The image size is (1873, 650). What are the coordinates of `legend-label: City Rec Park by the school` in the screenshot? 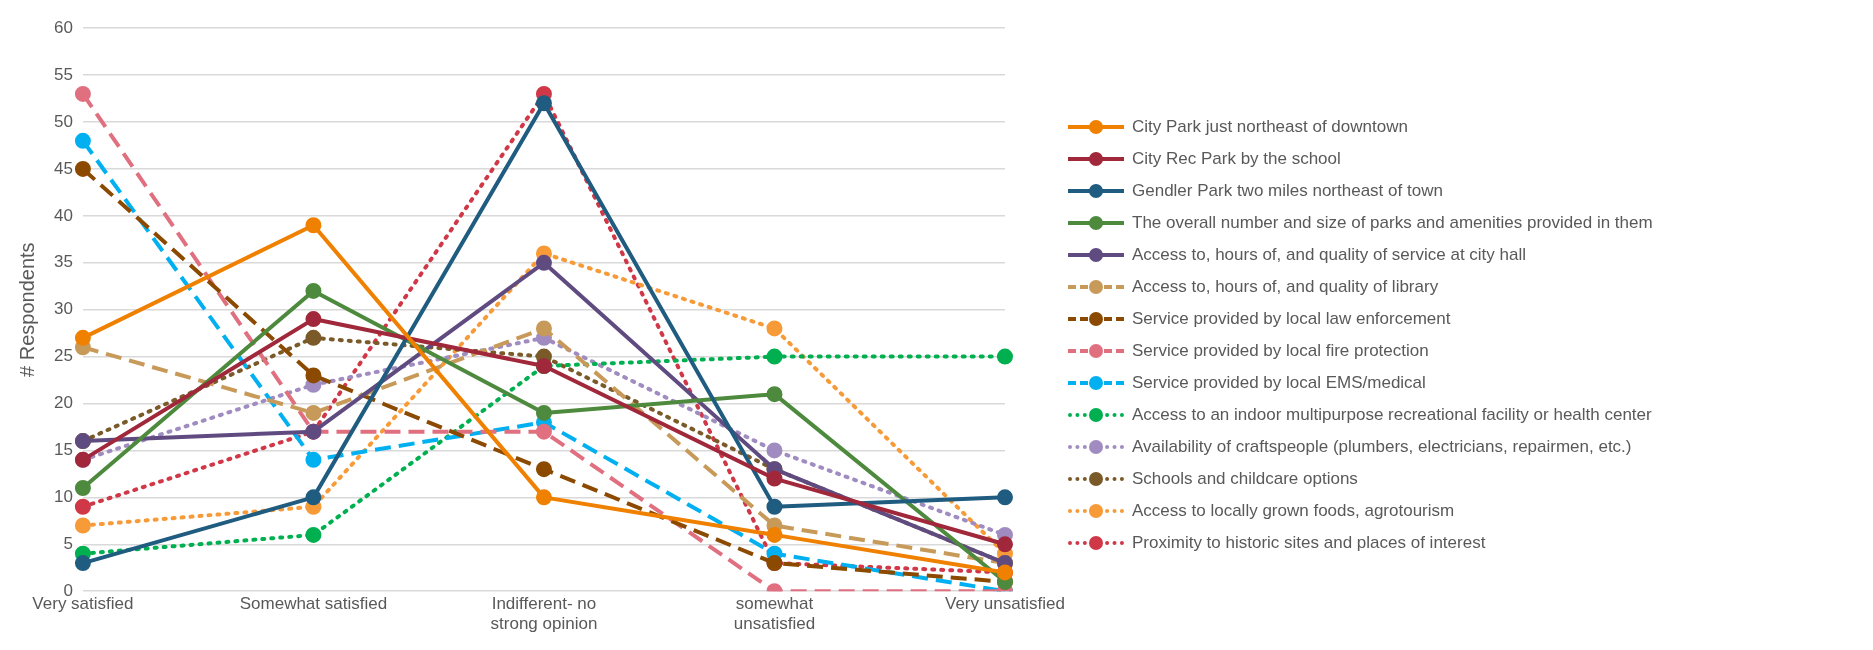 It's located at (1236, 159).